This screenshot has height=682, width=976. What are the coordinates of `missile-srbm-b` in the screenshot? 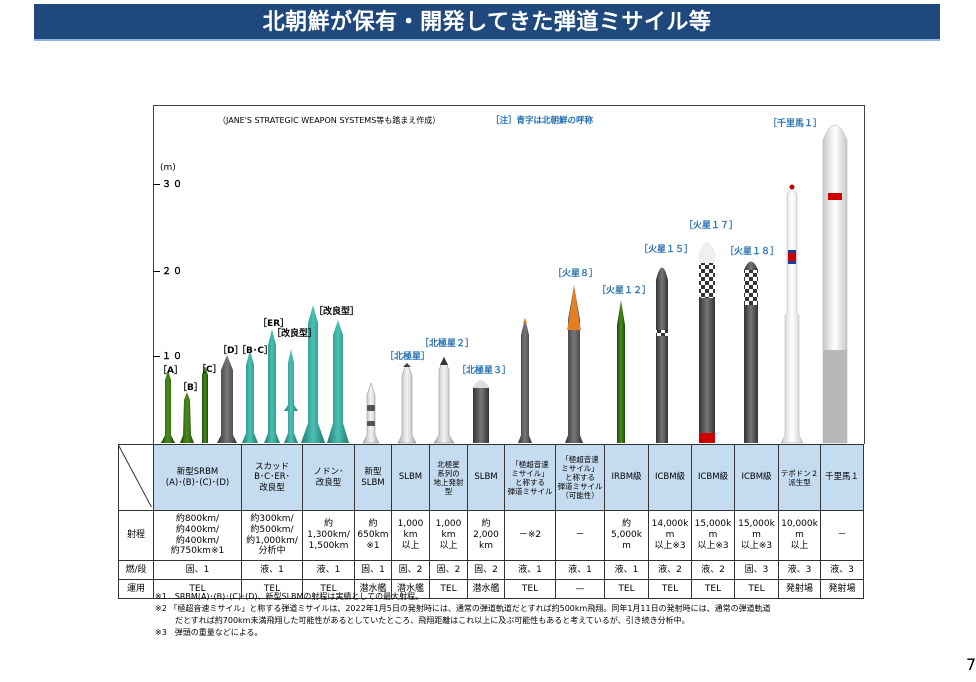 It's located at (187, 417).